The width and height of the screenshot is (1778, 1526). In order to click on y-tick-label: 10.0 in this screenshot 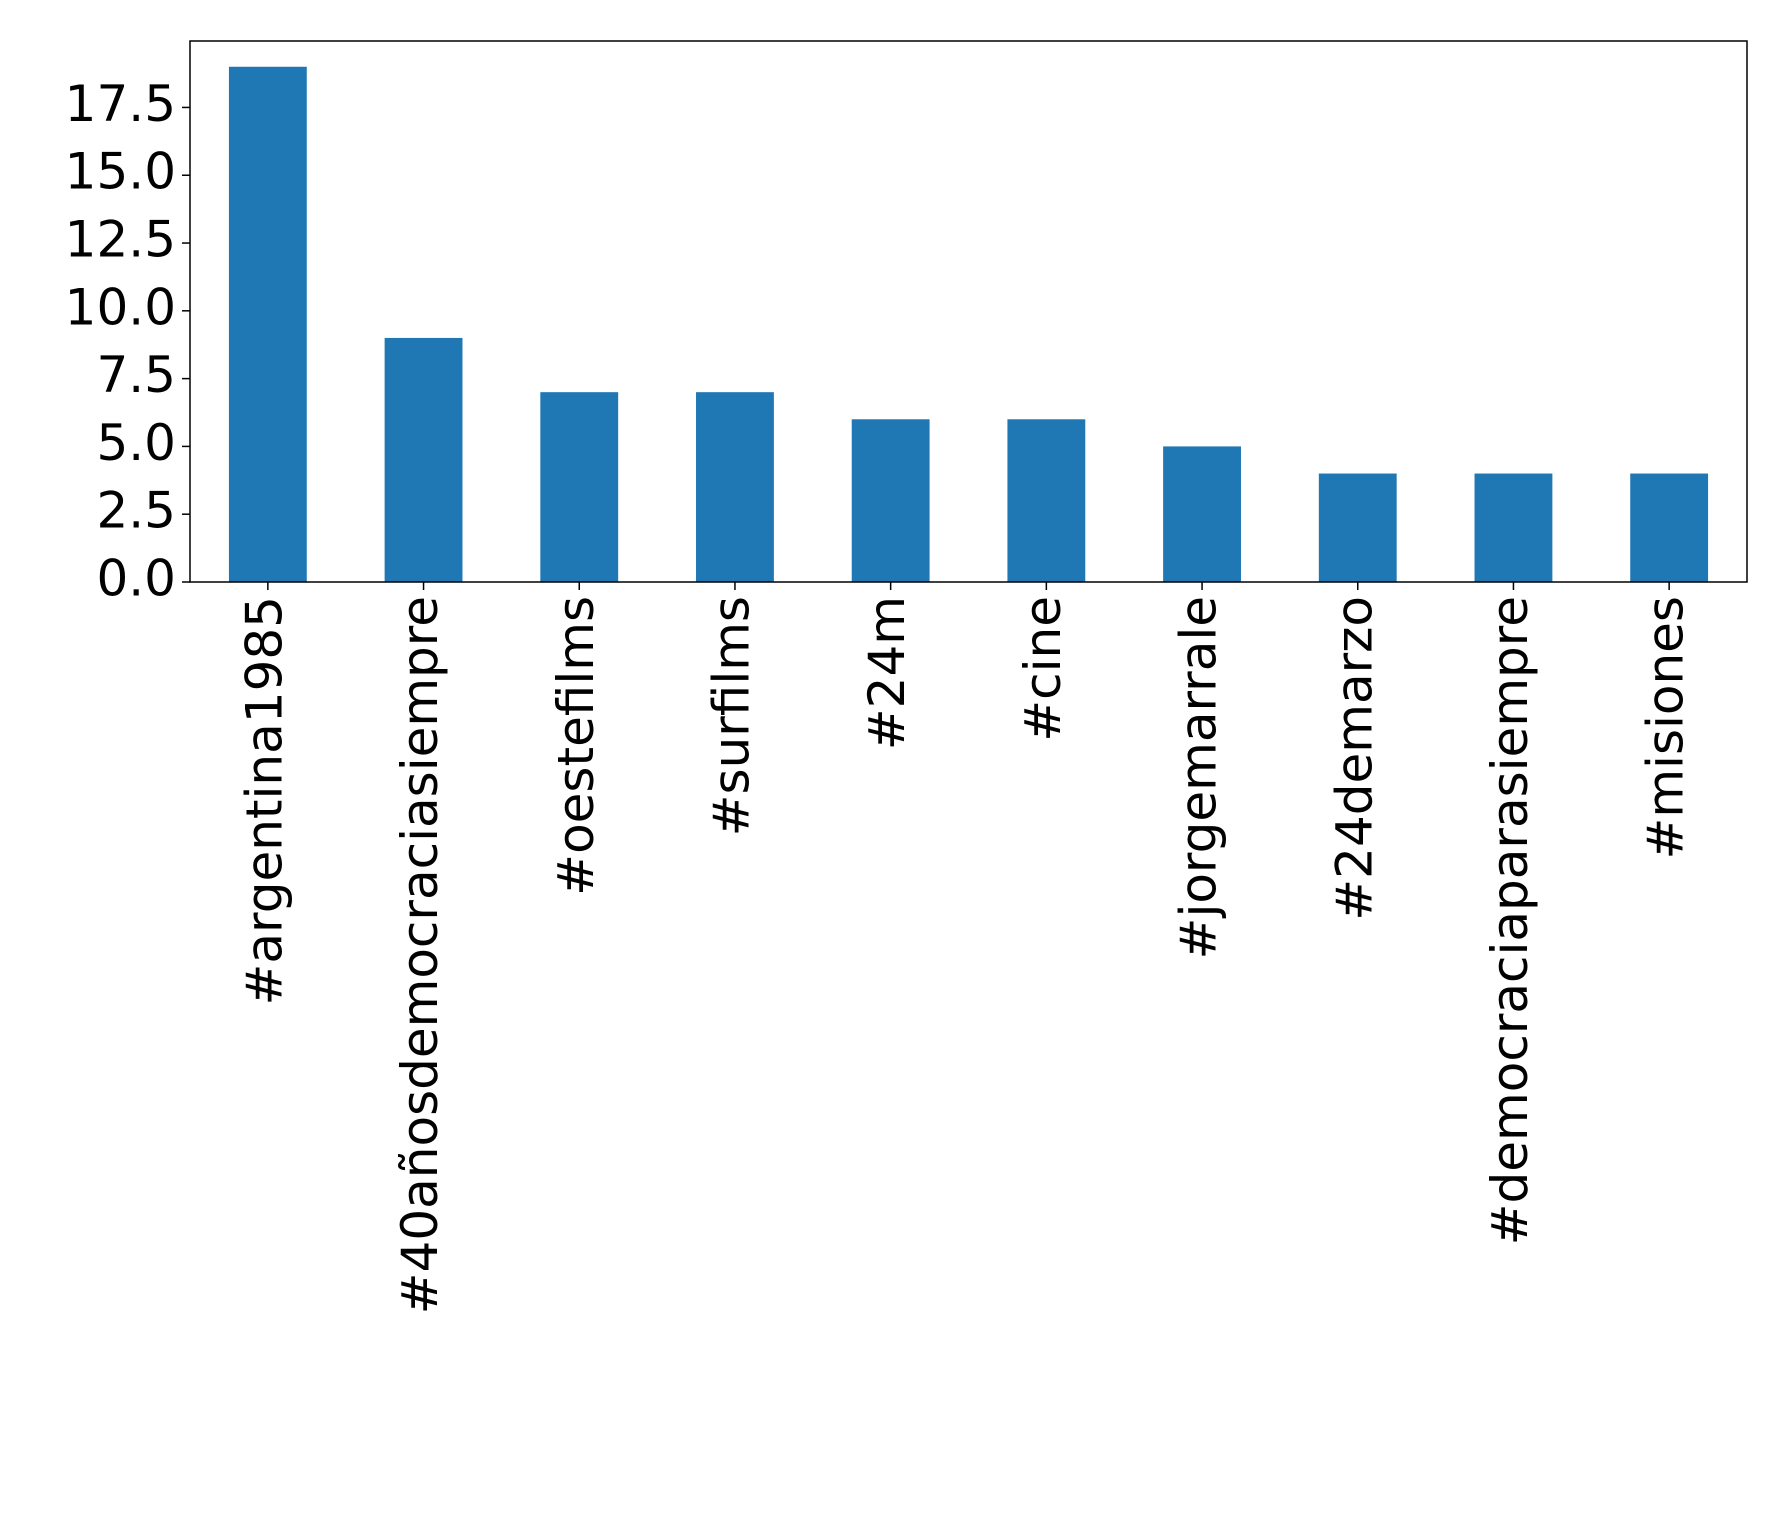, I will do `click(120, 307)`.